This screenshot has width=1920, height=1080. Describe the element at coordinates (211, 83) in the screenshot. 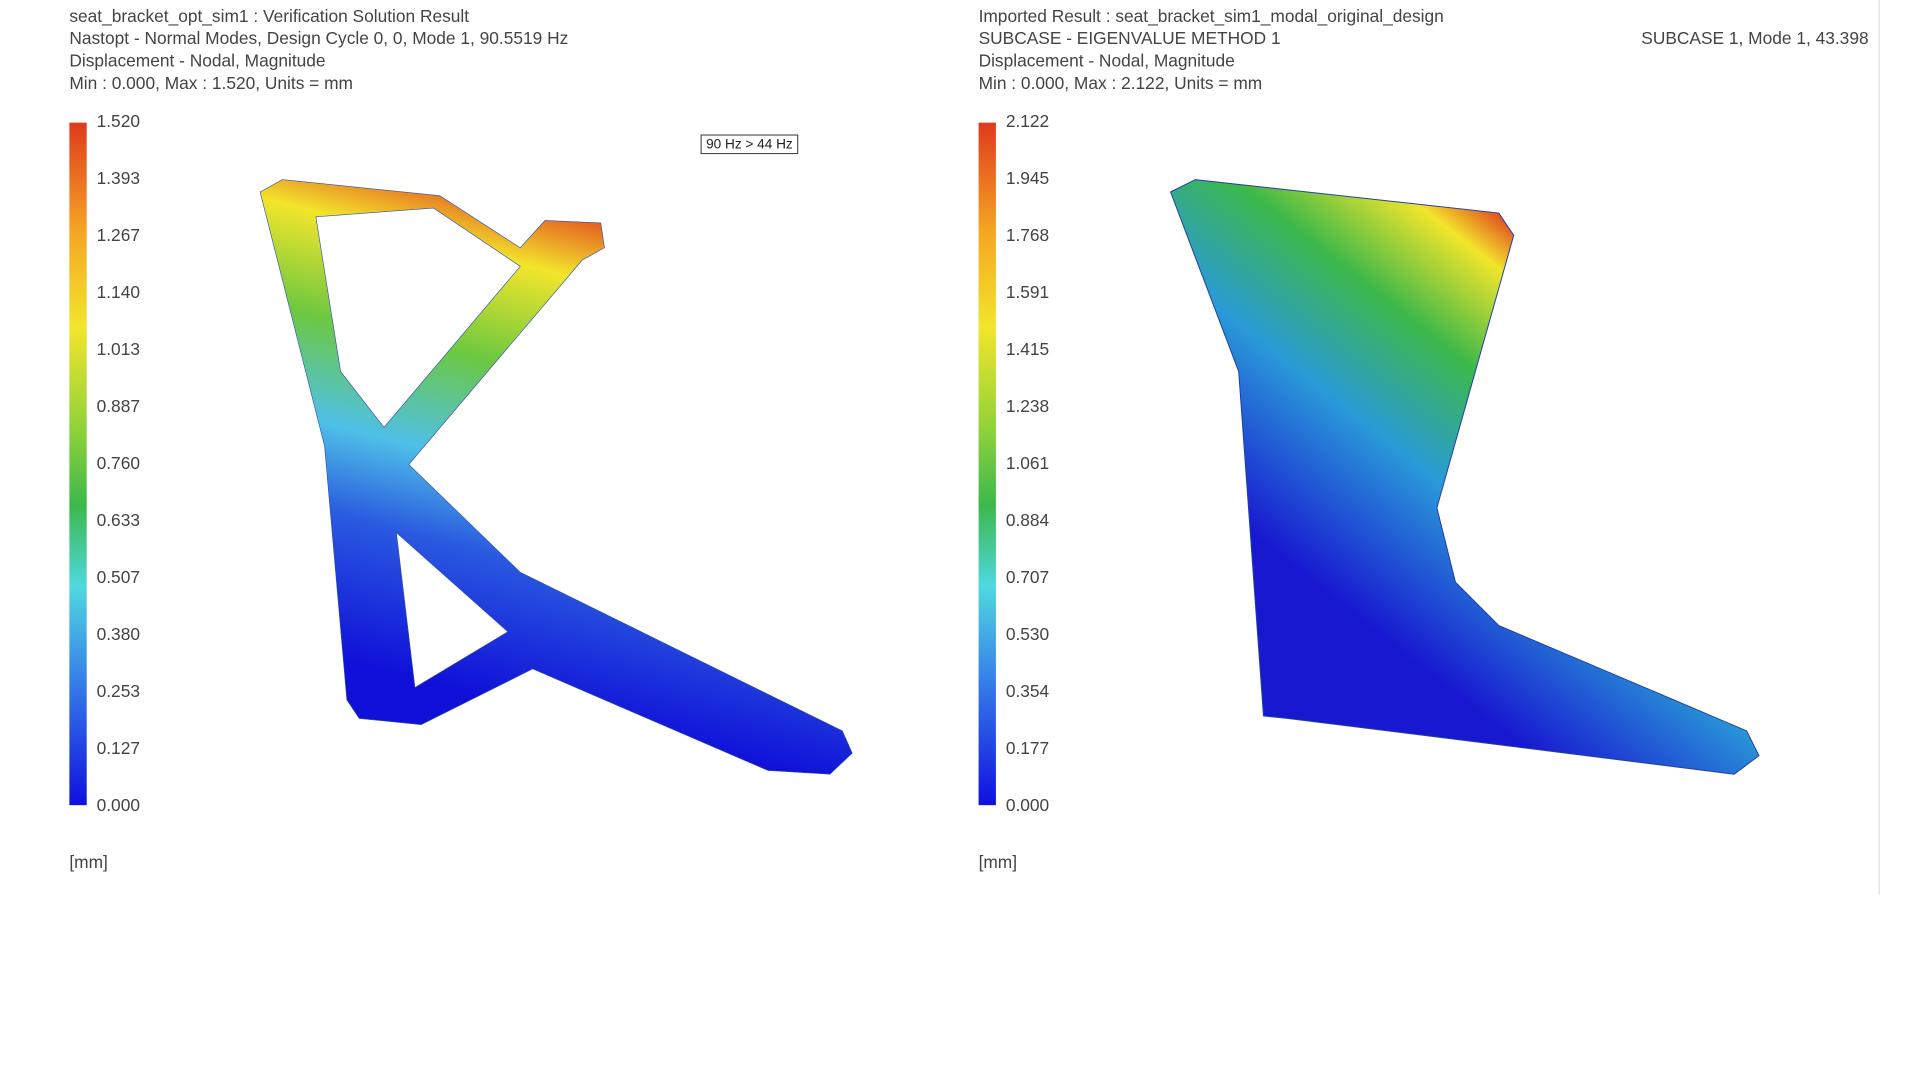

I see `header-line: Min : 0.000, Max : 1.520, Units = mm` at that location.